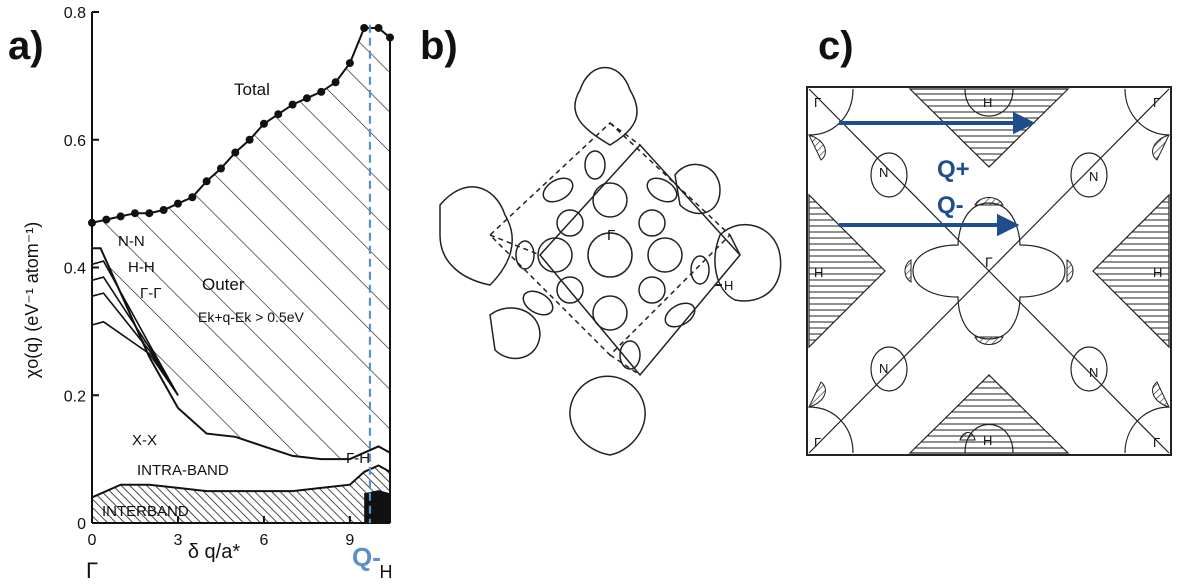 This screenshot has height=585, width=1180. What do you see at coordinates (358, 458) in the screenshot?
I see `gamma-h-annotation: Γ-H` at bounding box center [358, 458].